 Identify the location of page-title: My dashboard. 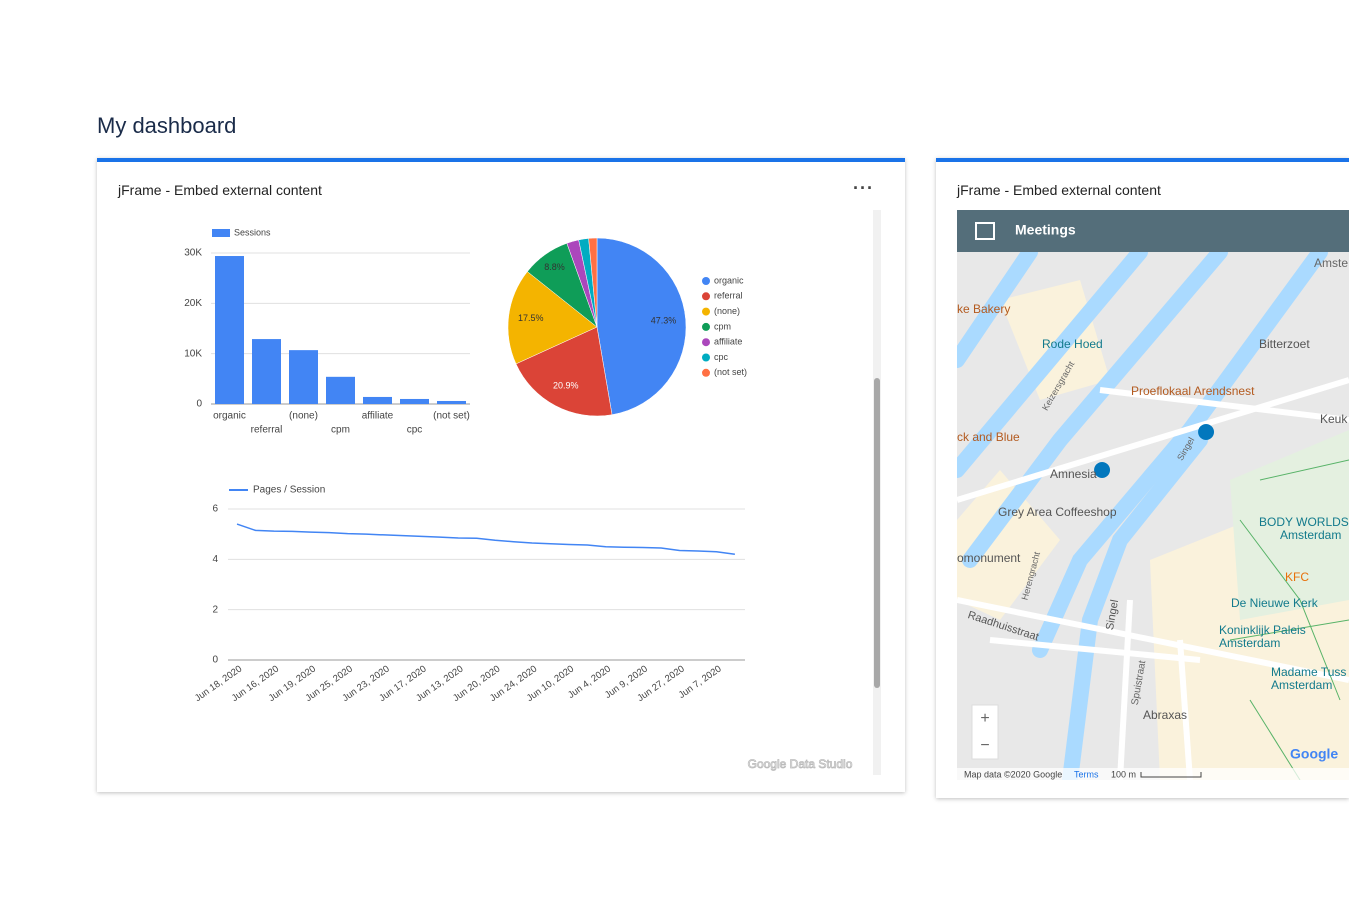
(167, 125).